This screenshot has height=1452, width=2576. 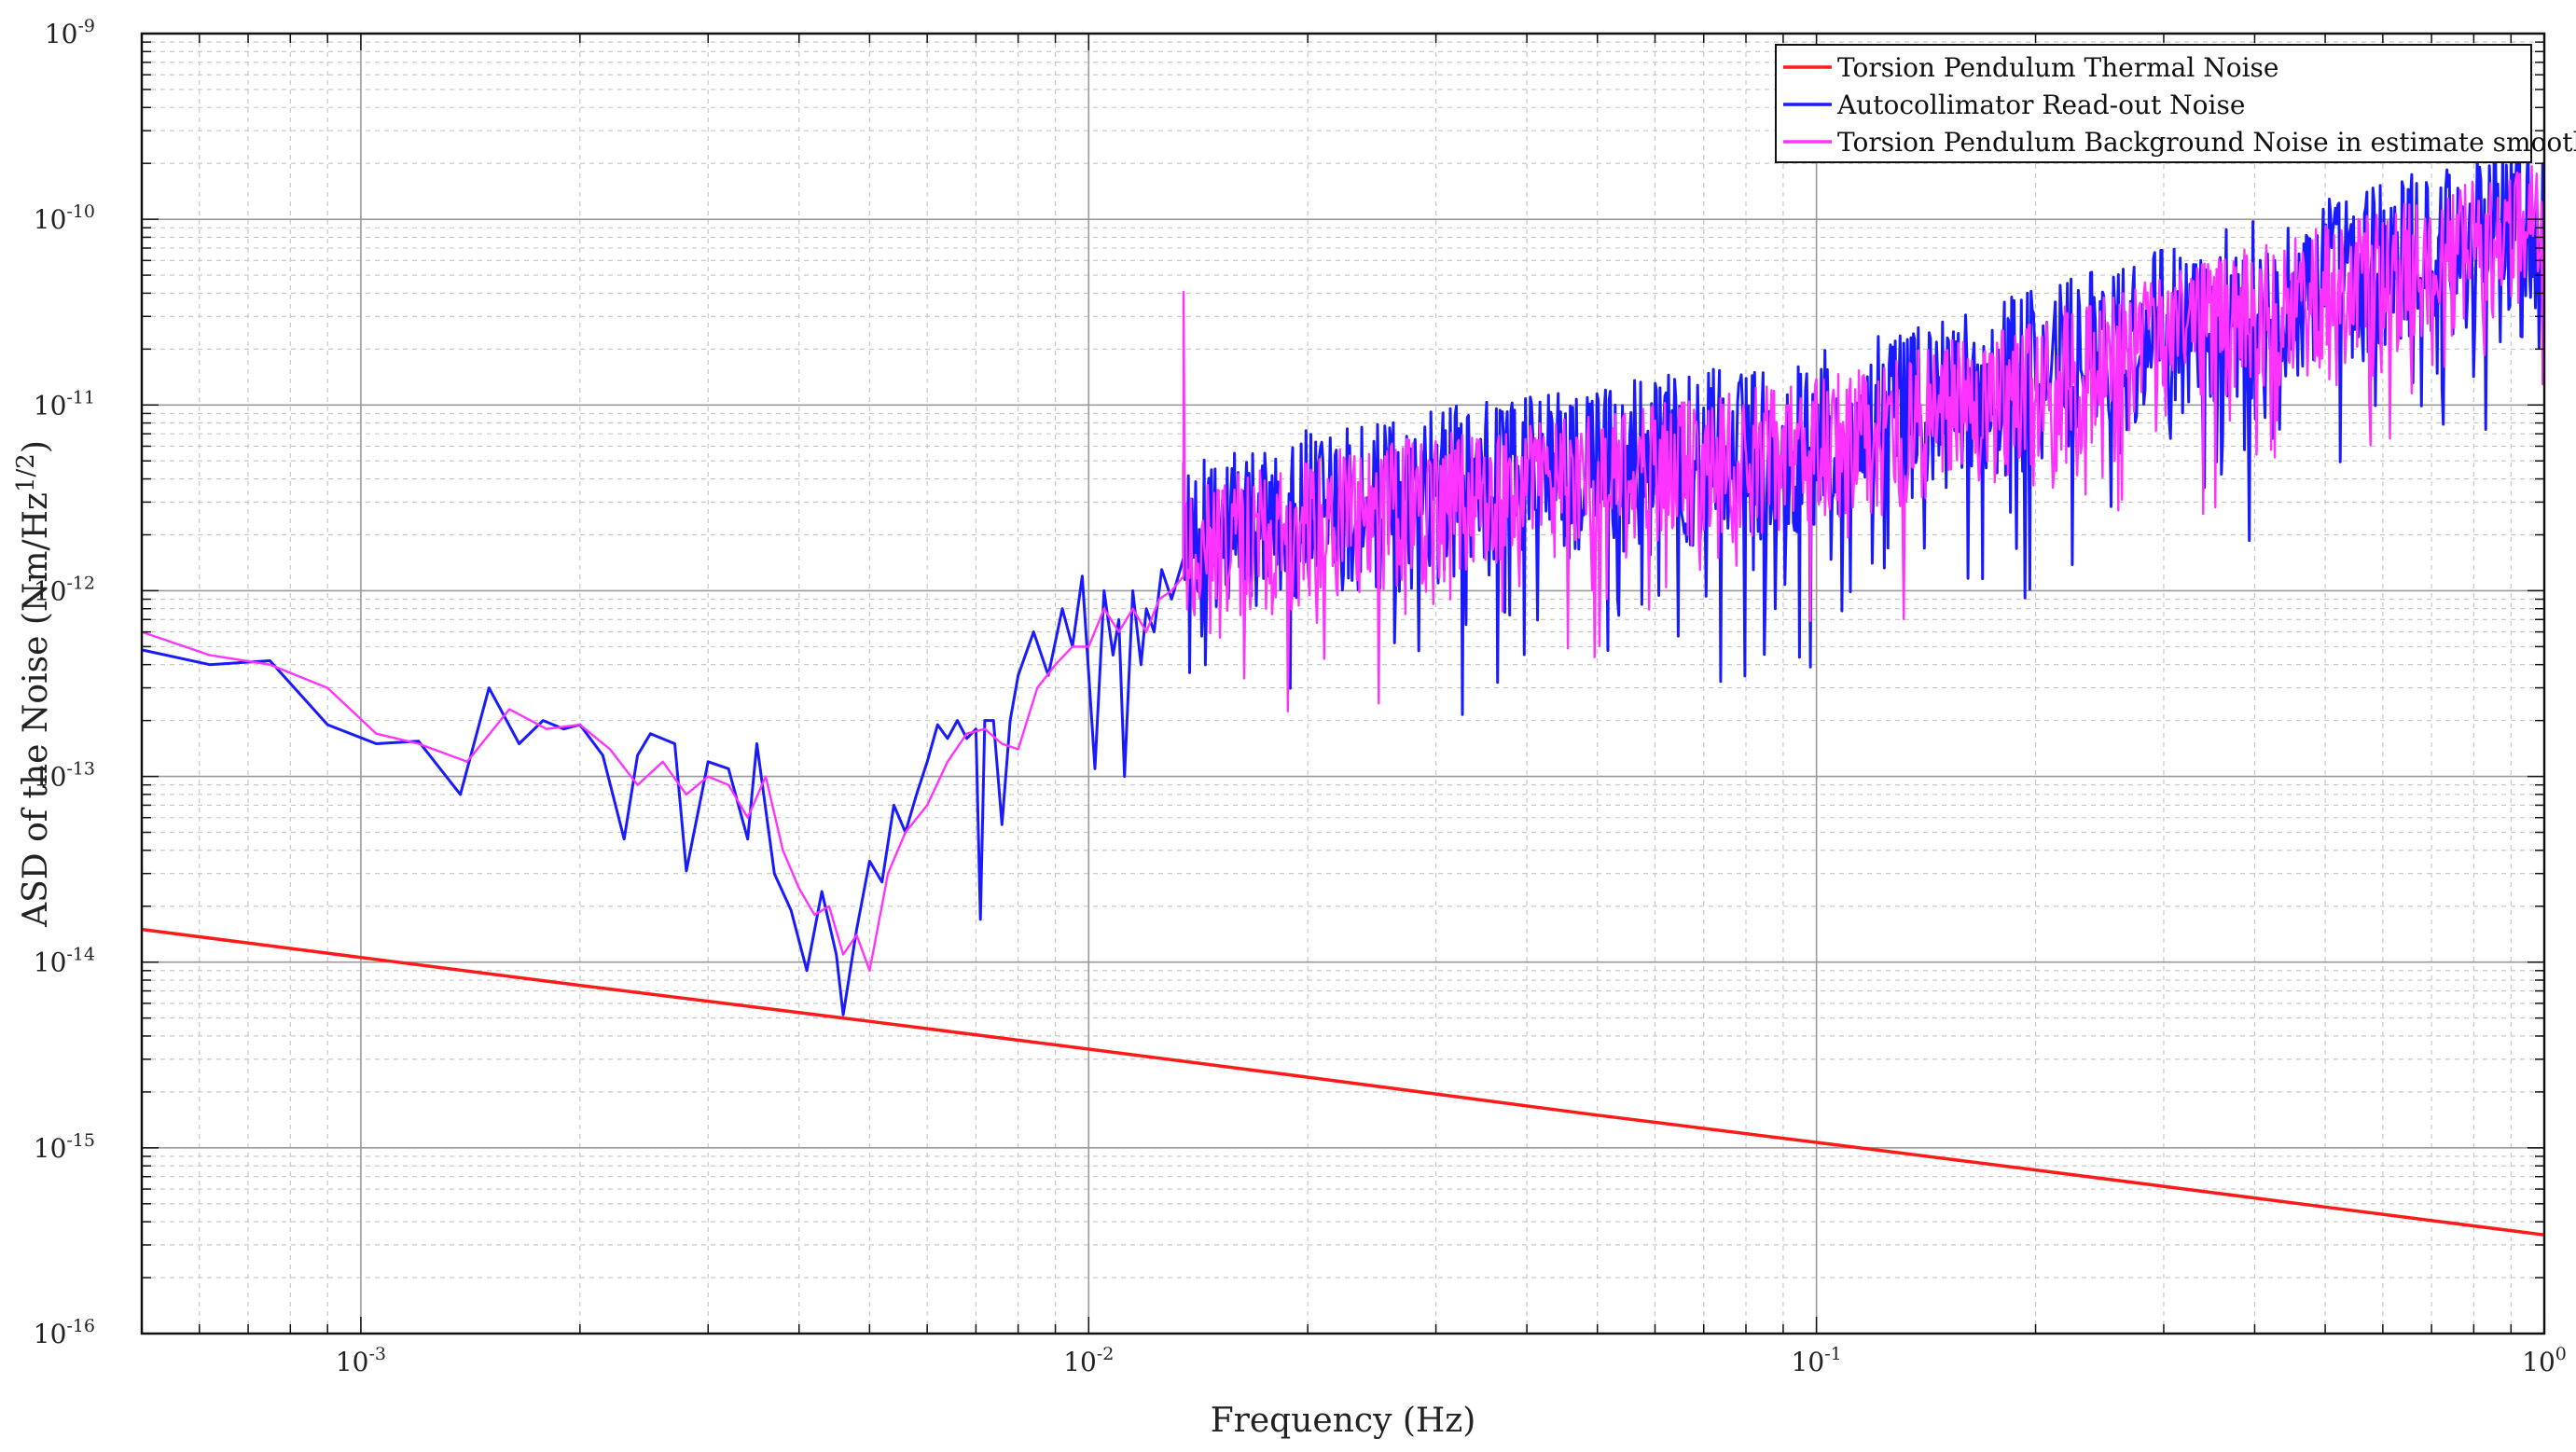 I want to click on x-tick-label: 10⁻², so click(x=1088, y=1361).